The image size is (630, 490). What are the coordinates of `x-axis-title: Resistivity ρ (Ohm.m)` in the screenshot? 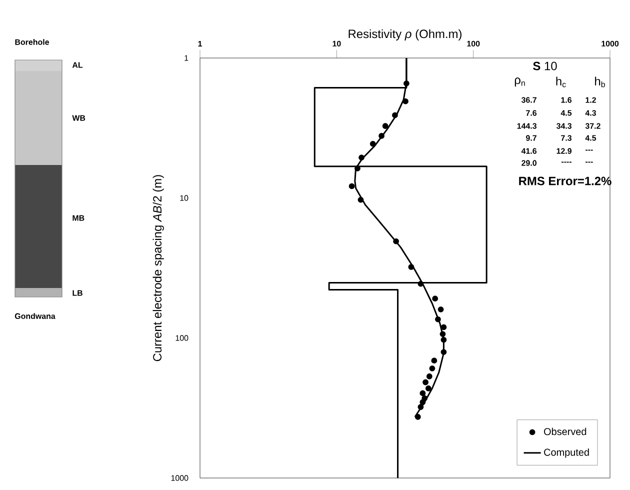 It's located at (405, 34).